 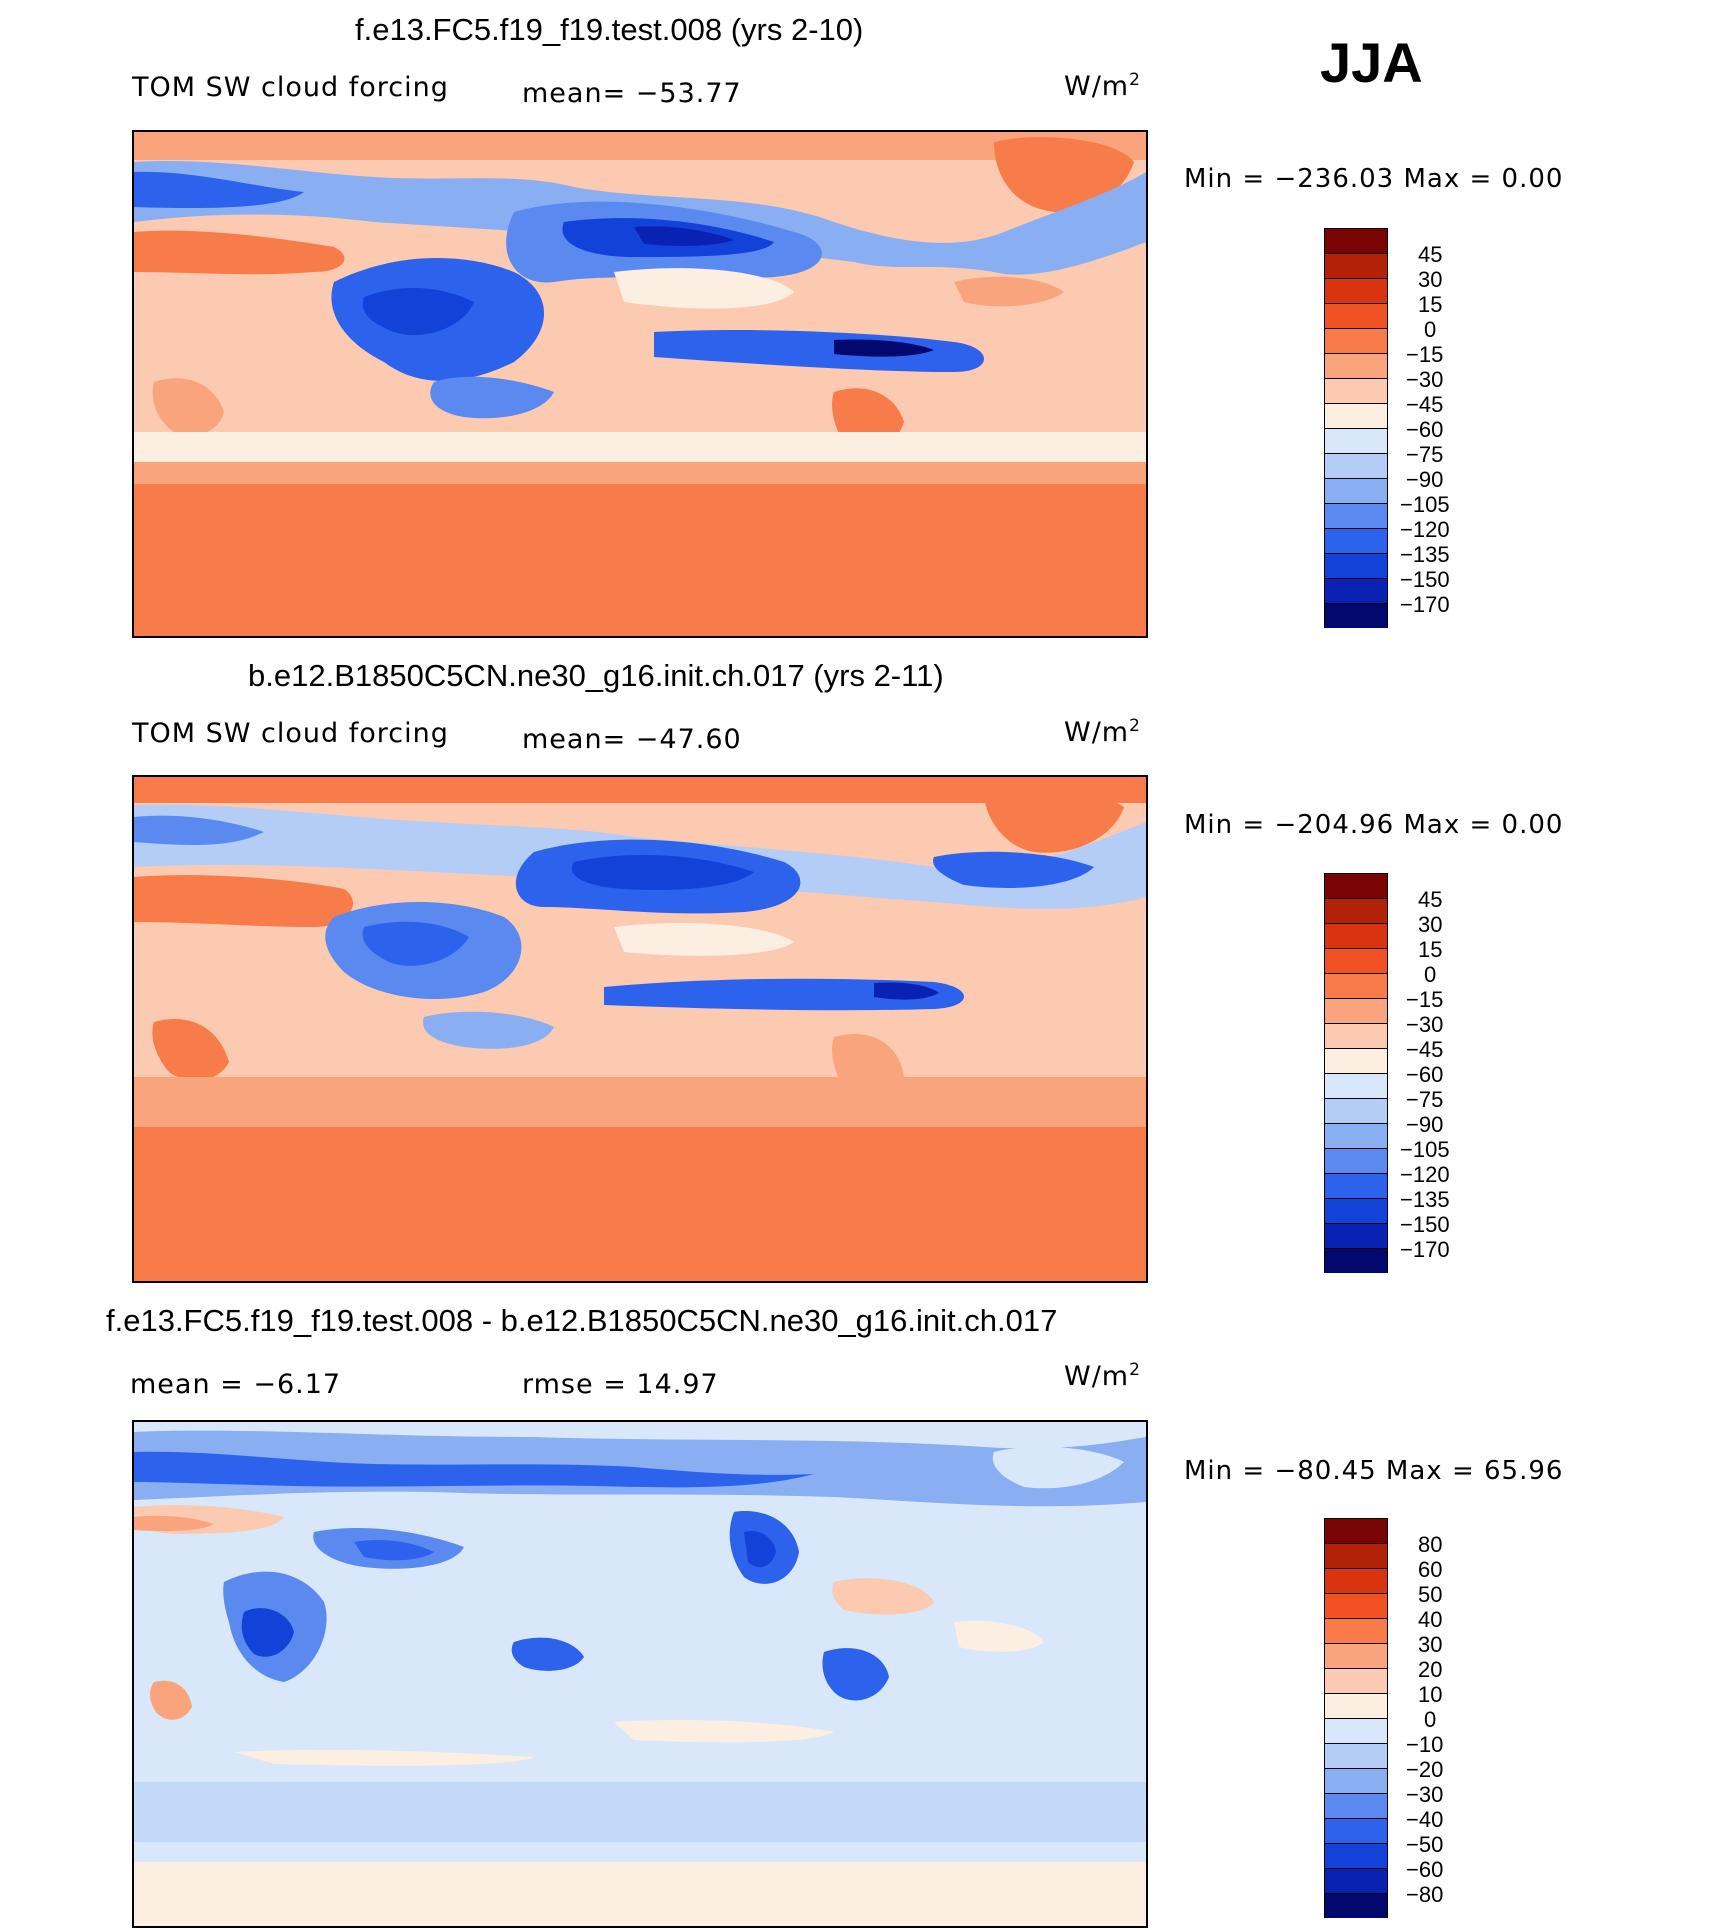 What do you see at coordinates (1371, 62) in the screenshot?
I see `season-label: JJA` at bounding box center [1371, 62].